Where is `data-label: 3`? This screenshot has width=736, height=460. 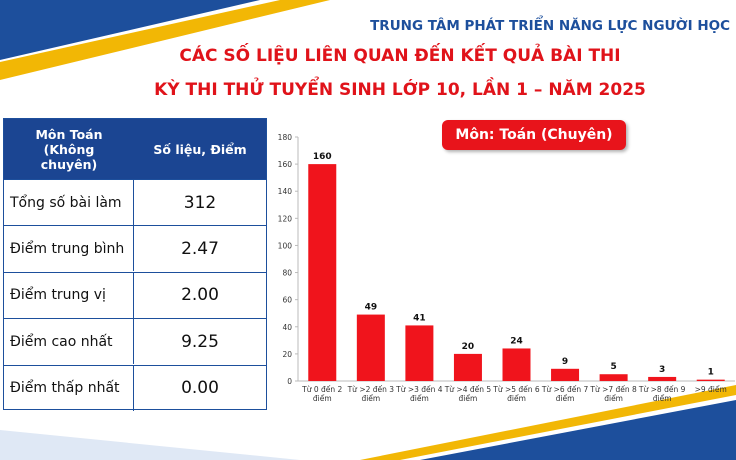
data-label: 3 is located at coordinates (662, 370).